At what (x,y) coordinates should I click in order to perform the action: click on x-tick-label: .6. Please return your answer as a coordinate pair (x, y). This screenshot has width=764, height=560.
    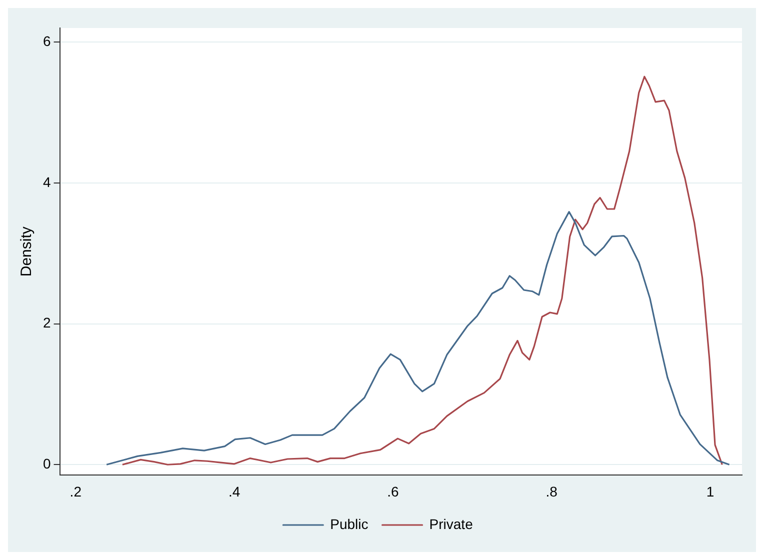
    Looking at the image, I should click on (393, 491).